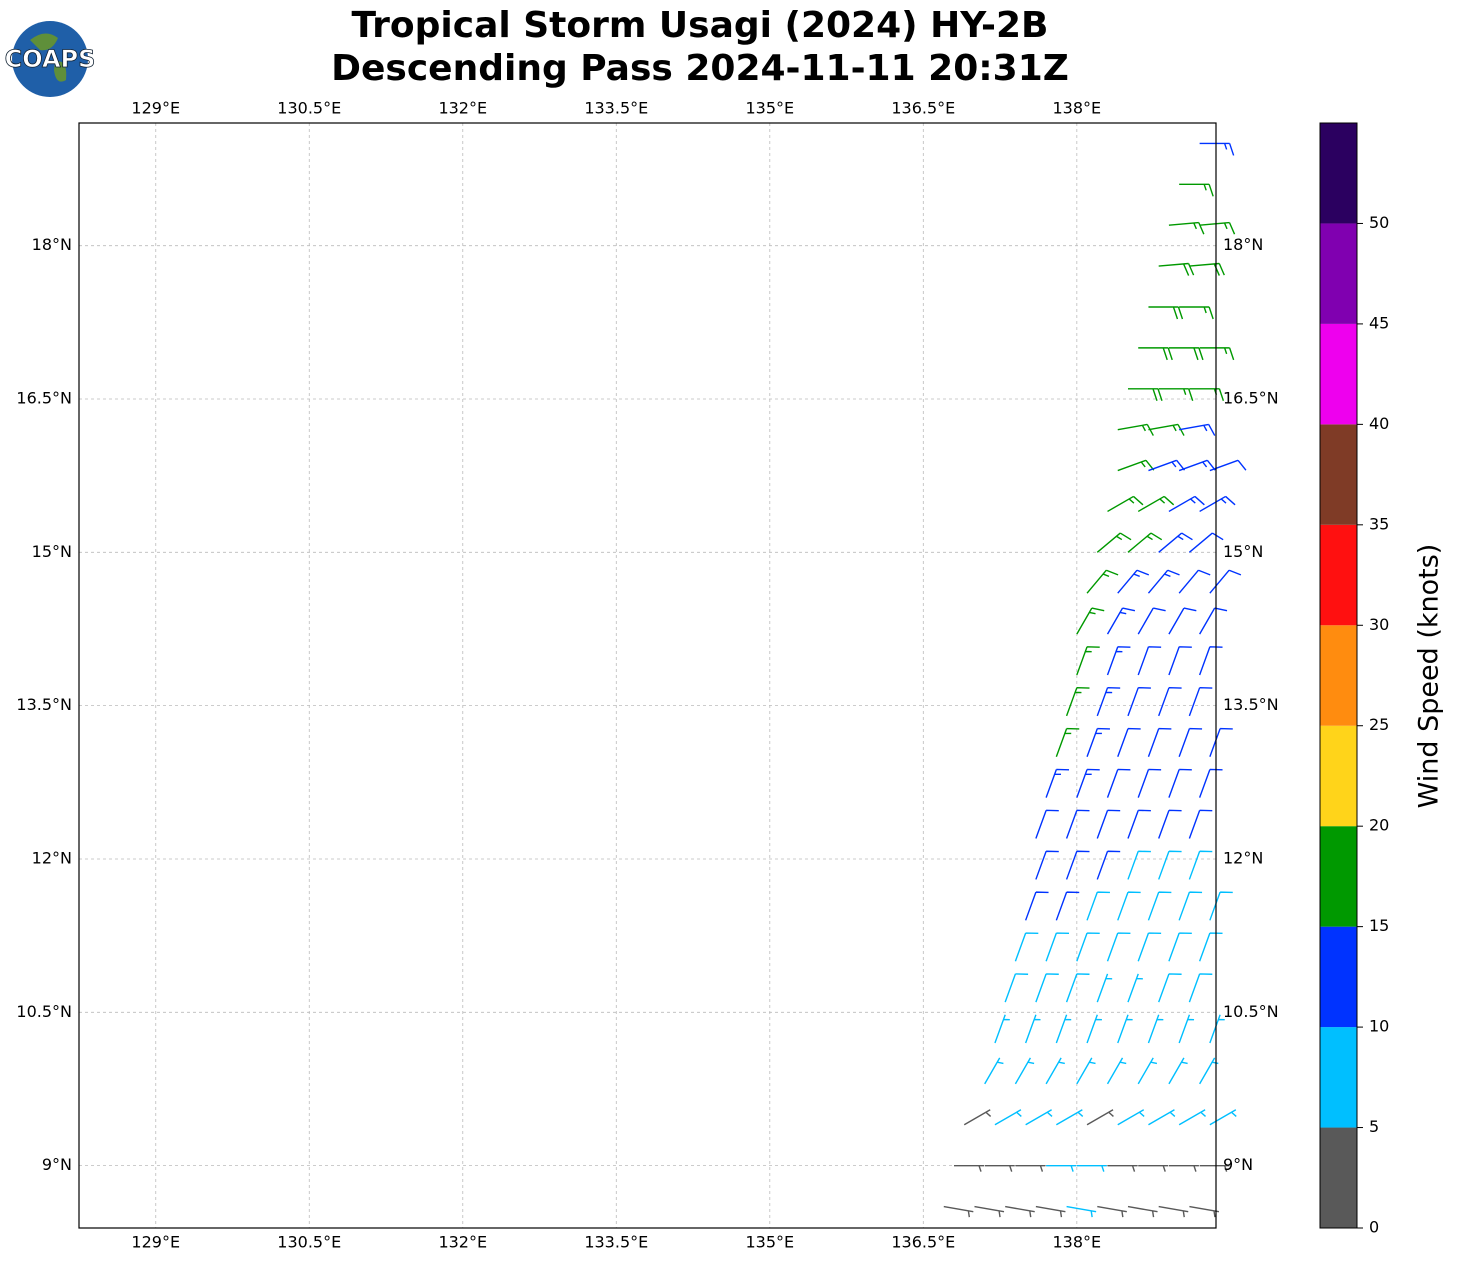 The height and width of the screenshot is (1264, 1457). Describe the element at coordinates (57, 1164) in the screenshot. I see `y-tick-label: 9°N` at that location.